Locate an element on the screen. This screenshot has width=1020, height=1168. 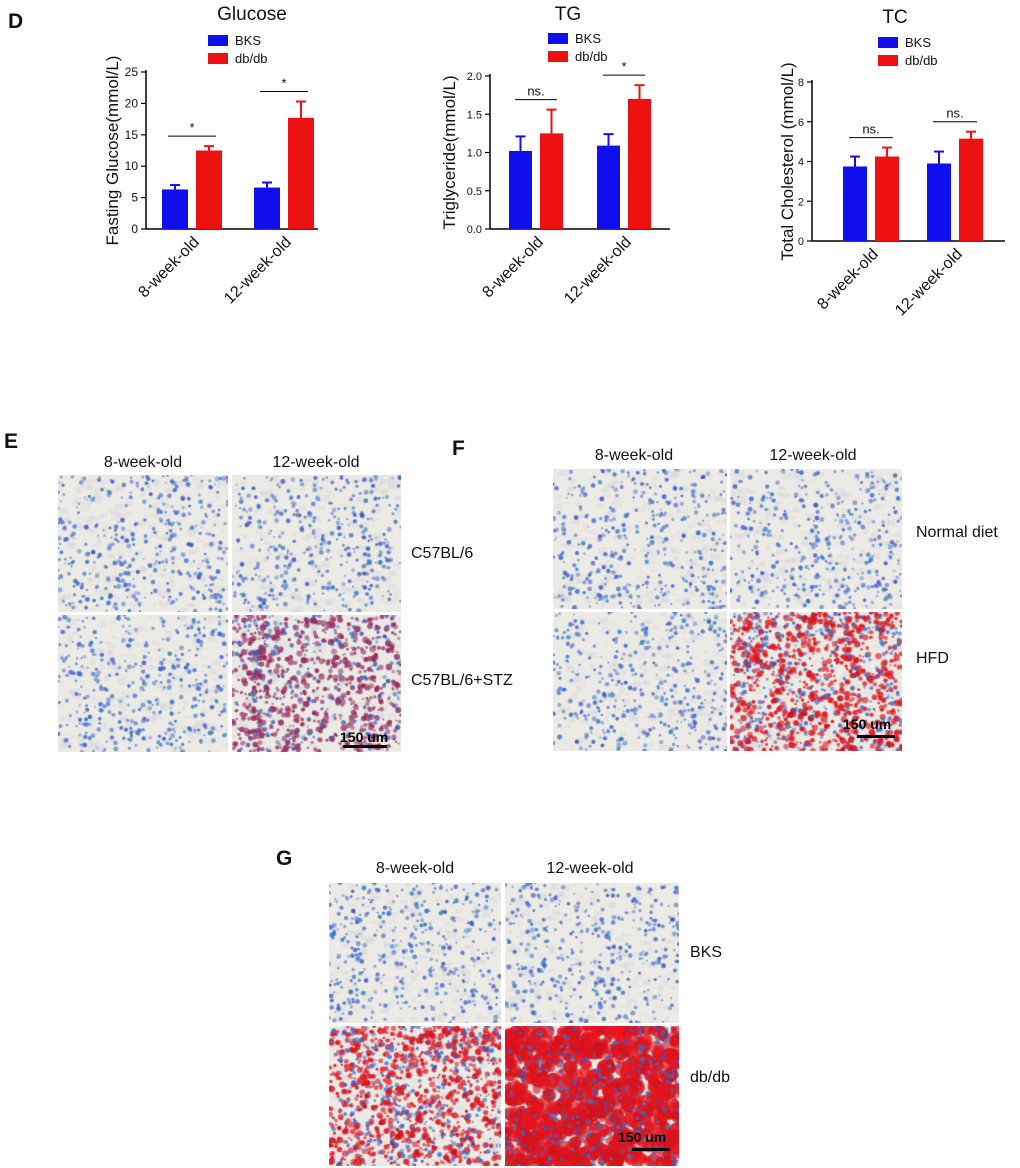
chart-1-sig-label-2: * is located at coordinates (283, 83).